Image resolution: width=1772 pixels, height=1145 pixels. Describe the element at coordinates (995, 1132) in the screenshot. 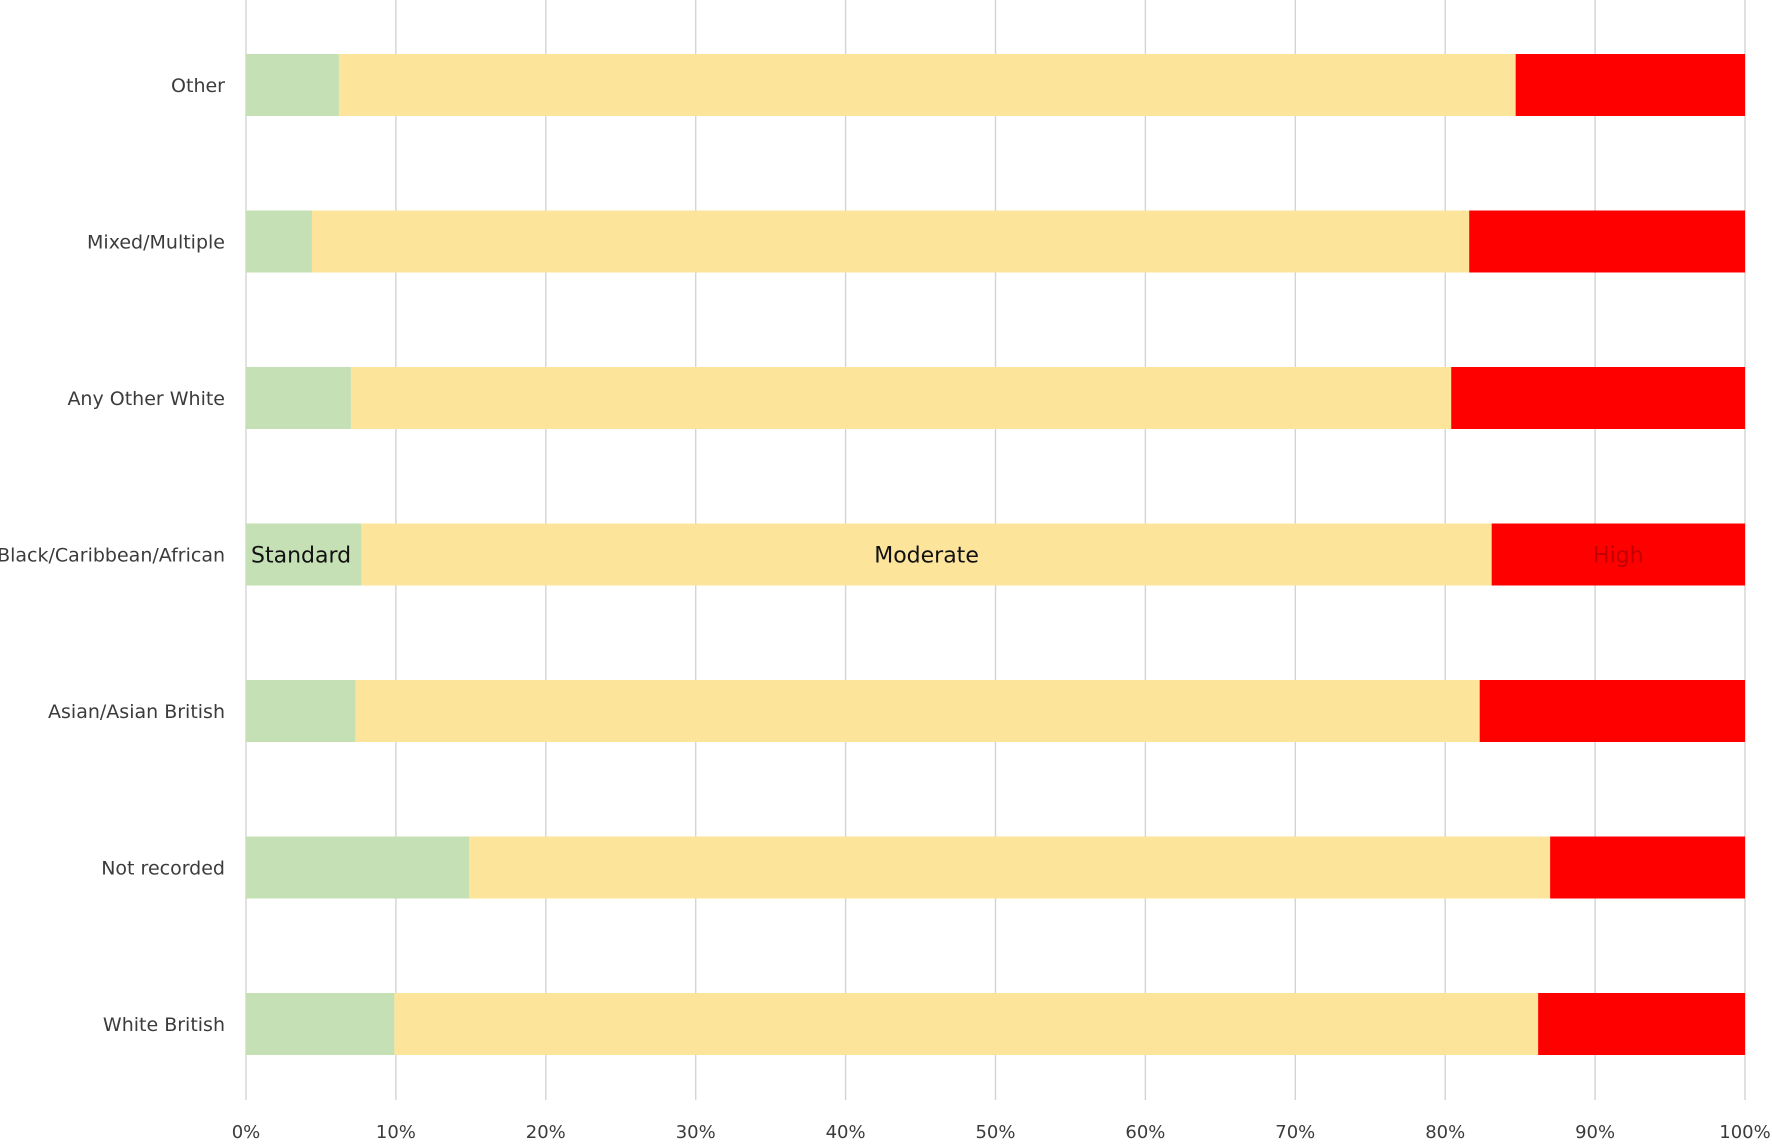

I see `x-tick-label: 50%` at that location.